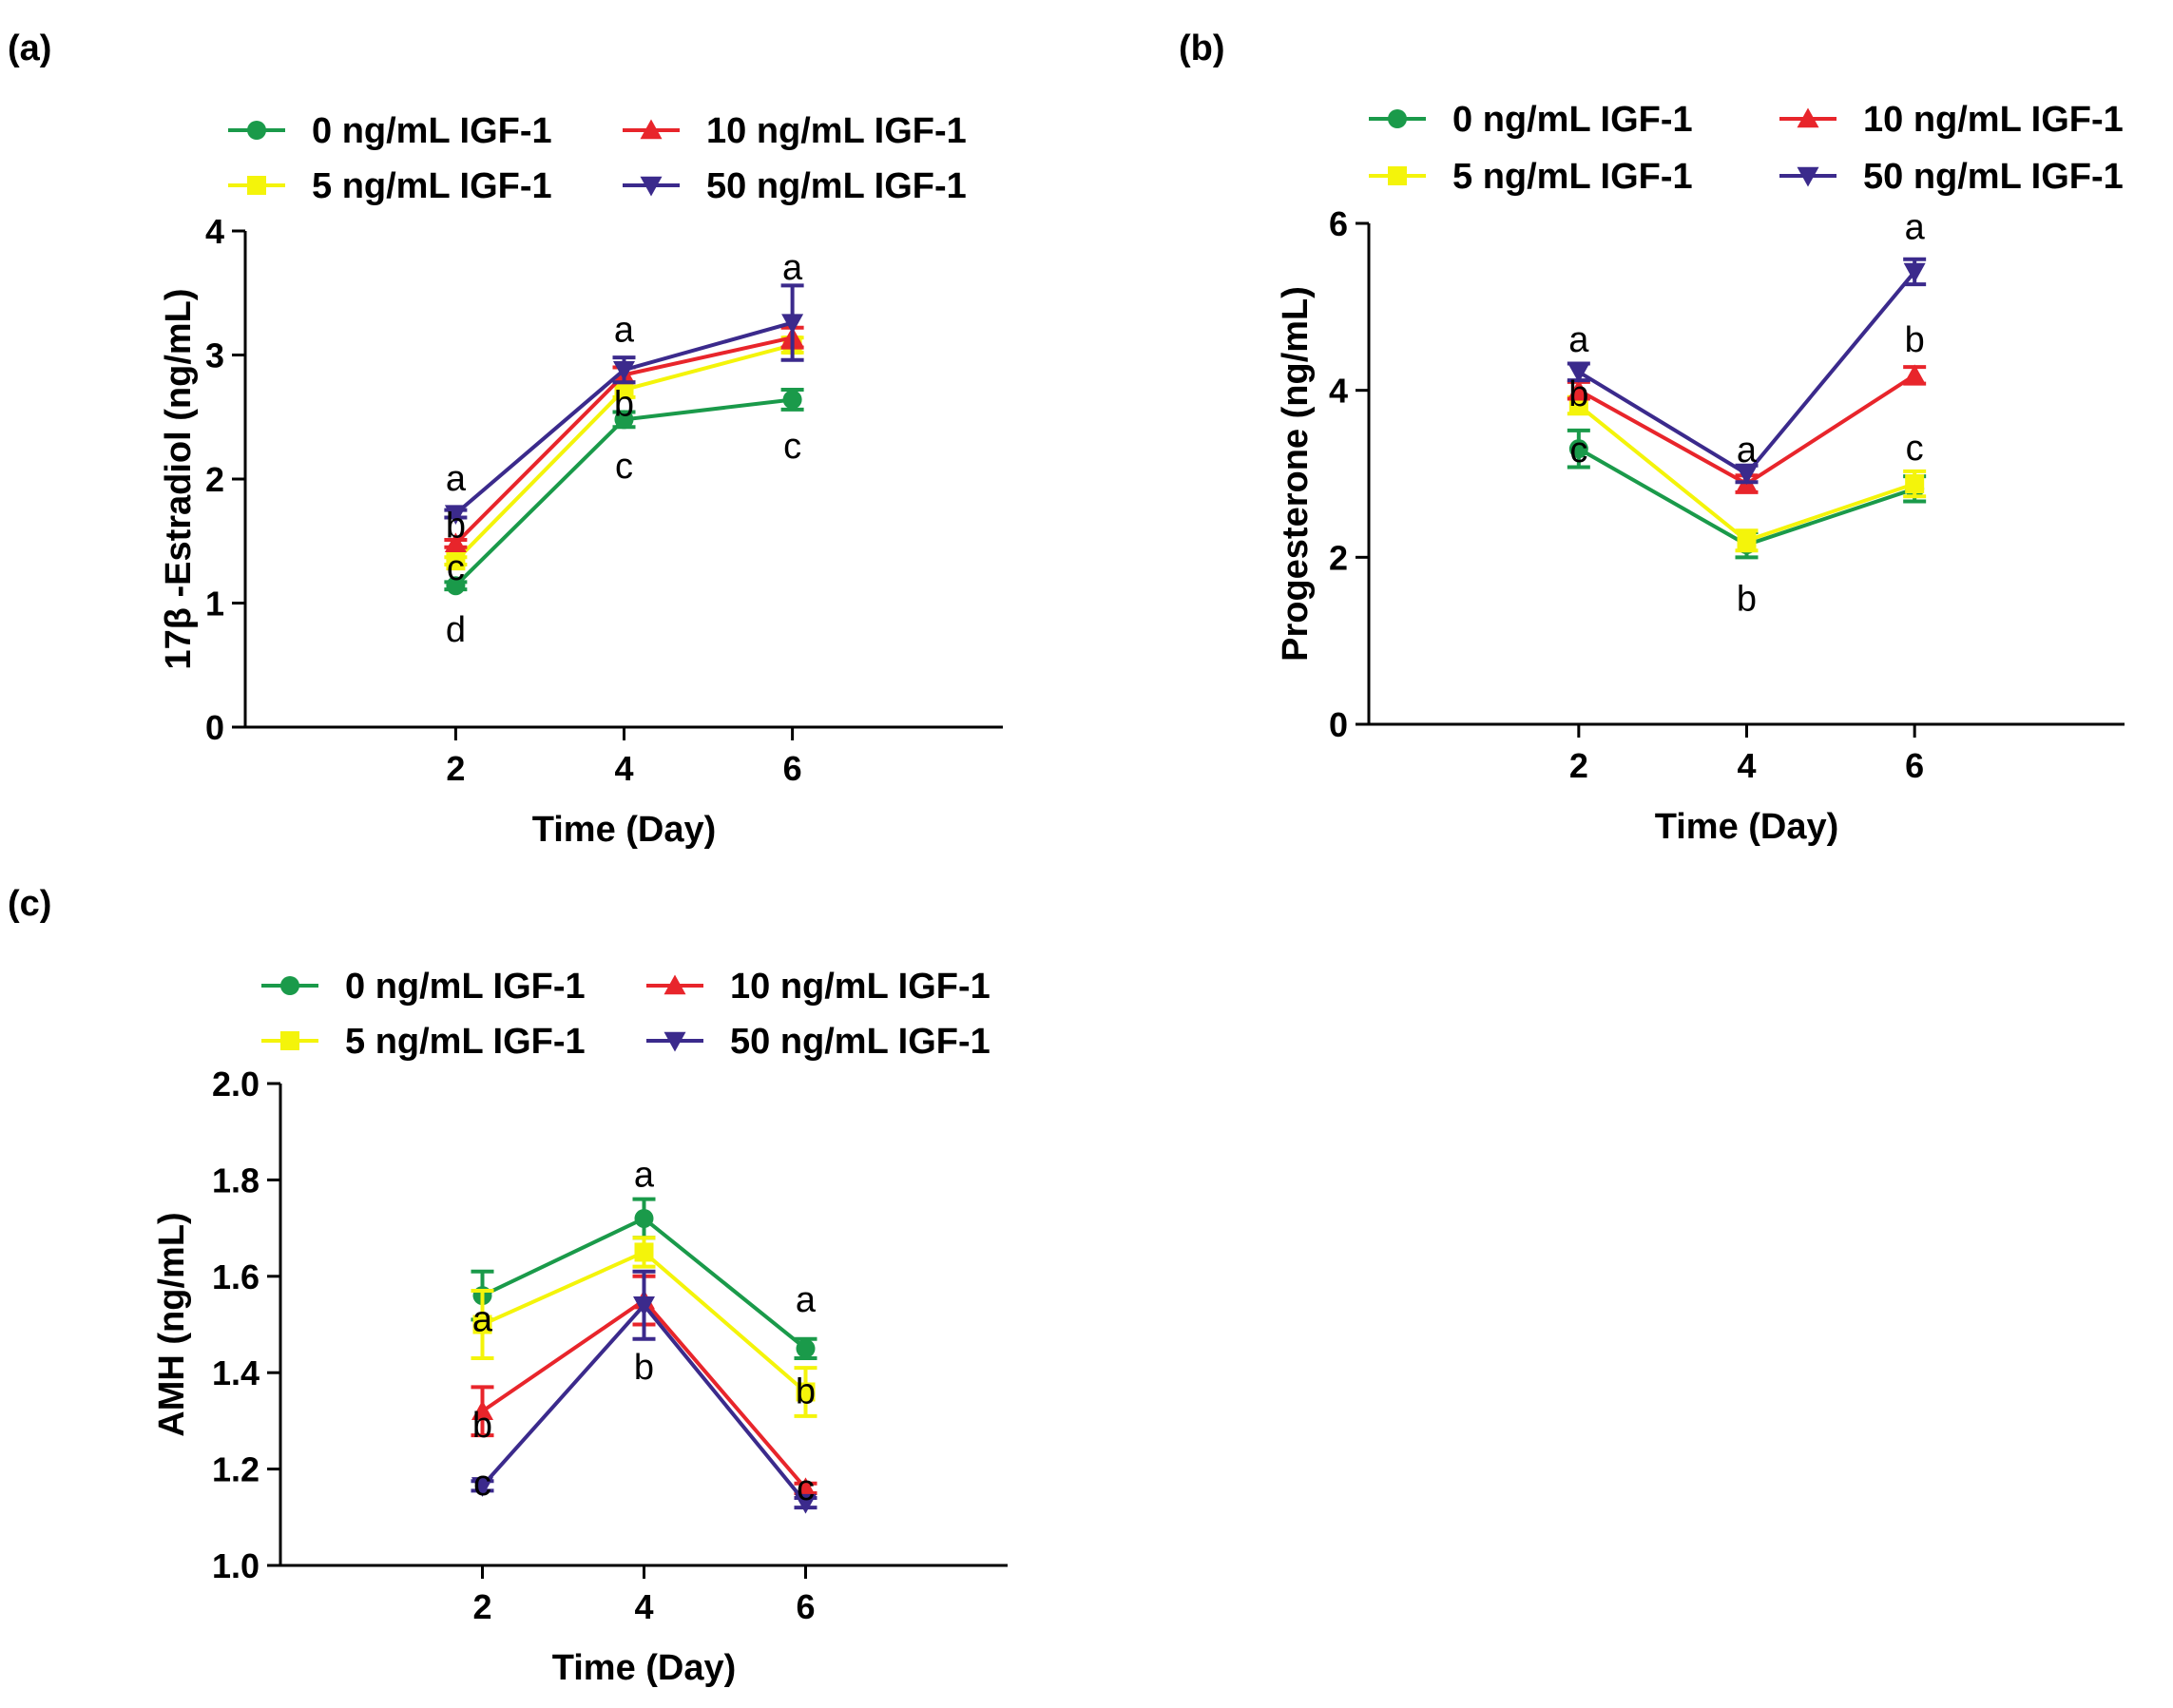 The image size is (2173, 1708). I want to click on y-axis-label: 17β -Estradiol (ng/mL), so click(179, 478).